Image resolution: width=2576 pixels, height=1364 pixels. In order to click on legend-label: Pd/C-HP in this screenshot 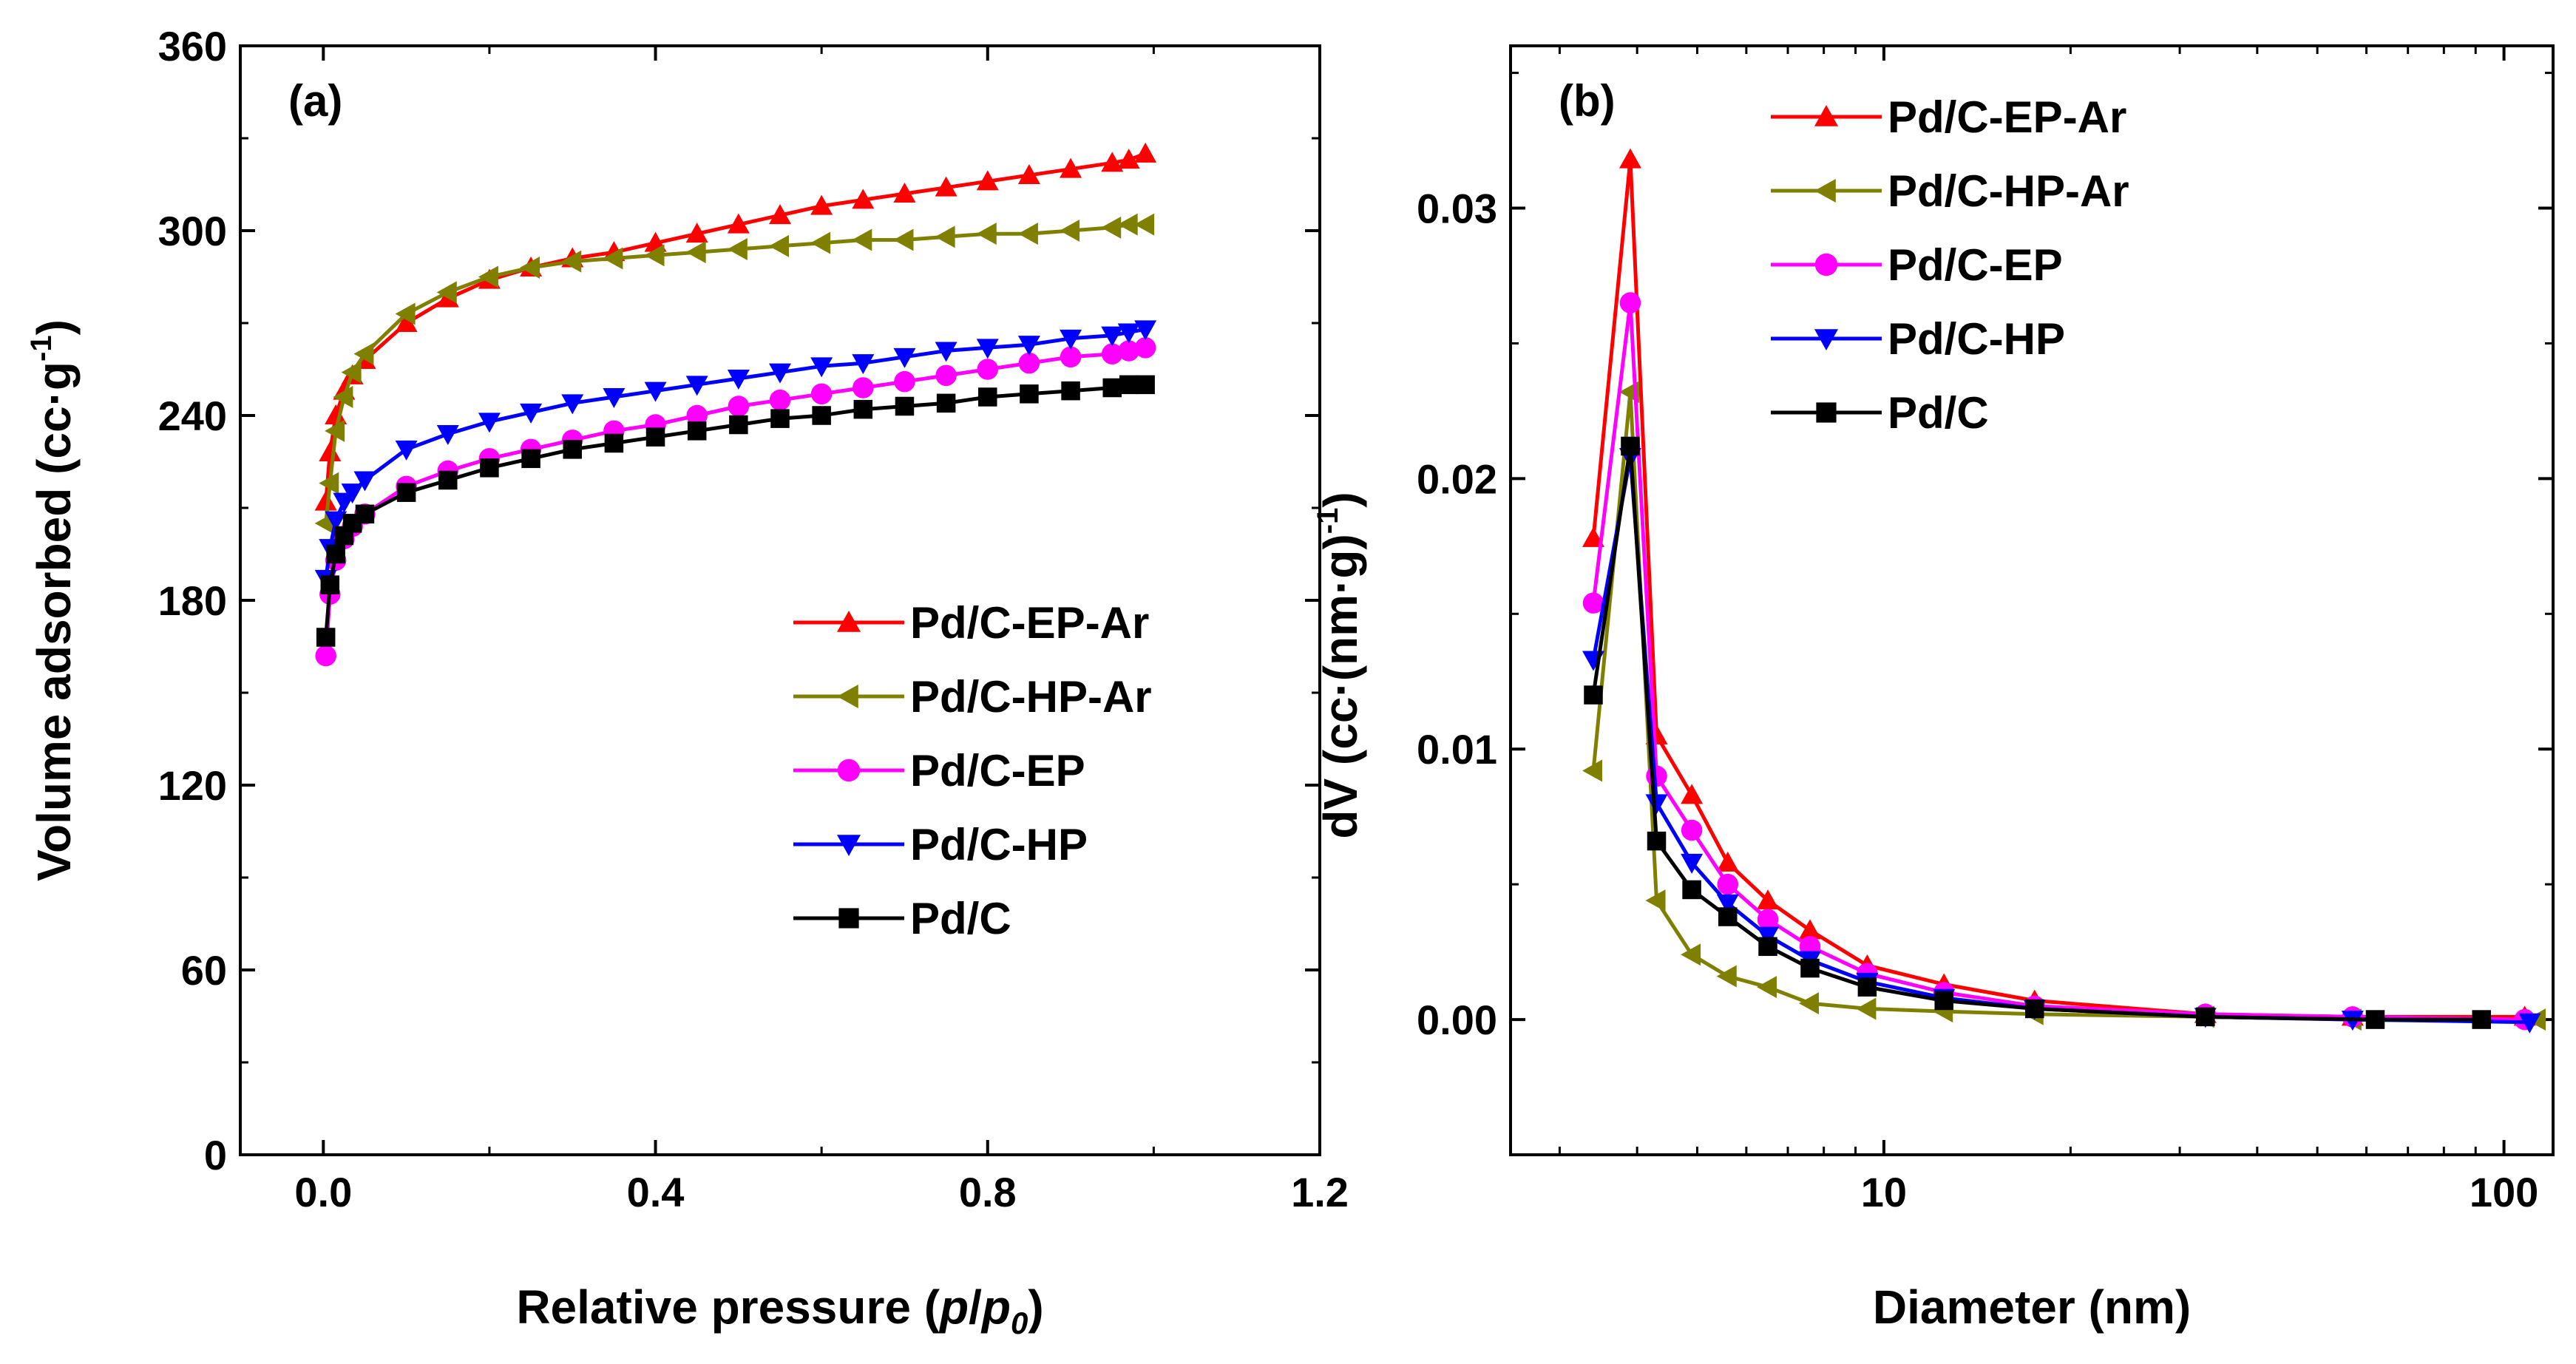, I will do `click(999, 844)`.